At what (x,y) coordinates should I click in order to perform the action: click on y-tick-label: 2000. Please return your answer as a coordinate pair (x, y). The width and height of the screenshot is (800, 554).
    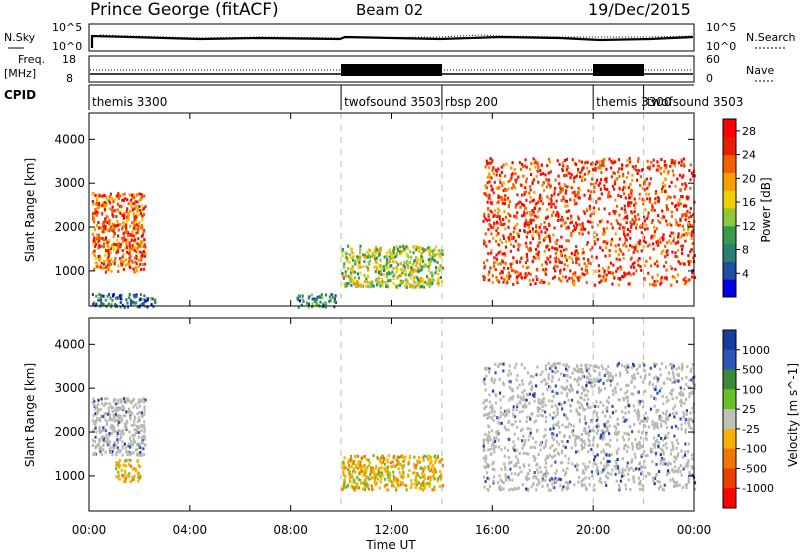
    Looking at the image, I should click on (69, 432).